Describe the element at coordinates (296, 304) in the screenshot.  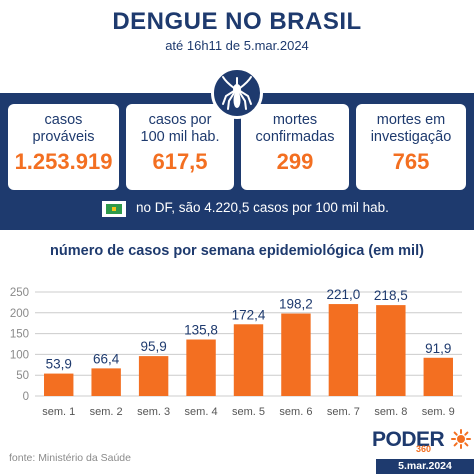
I see `bar-value-label: 198,2` at that location.